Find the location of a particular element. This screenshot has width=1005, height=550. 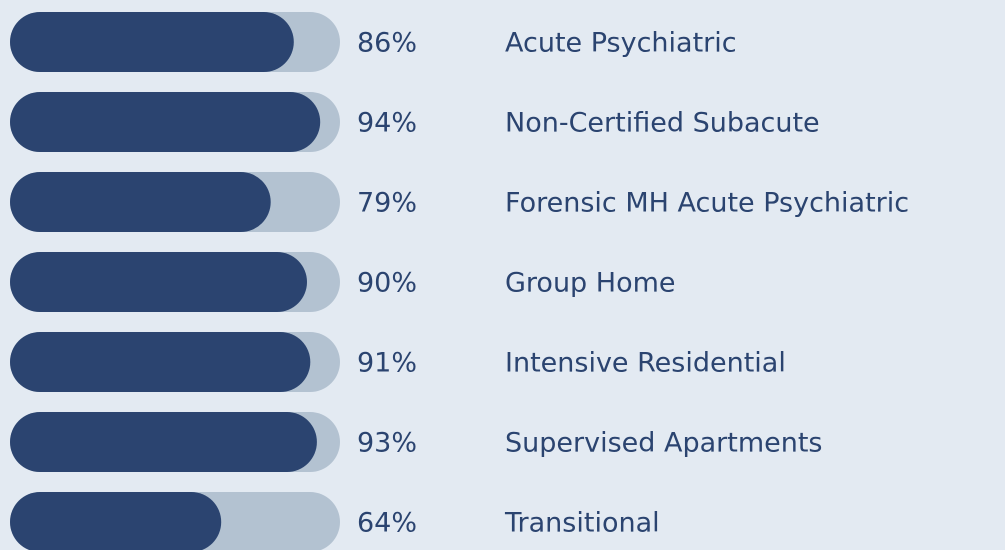

category-label: Group Home is located at coordinates (590, 283).